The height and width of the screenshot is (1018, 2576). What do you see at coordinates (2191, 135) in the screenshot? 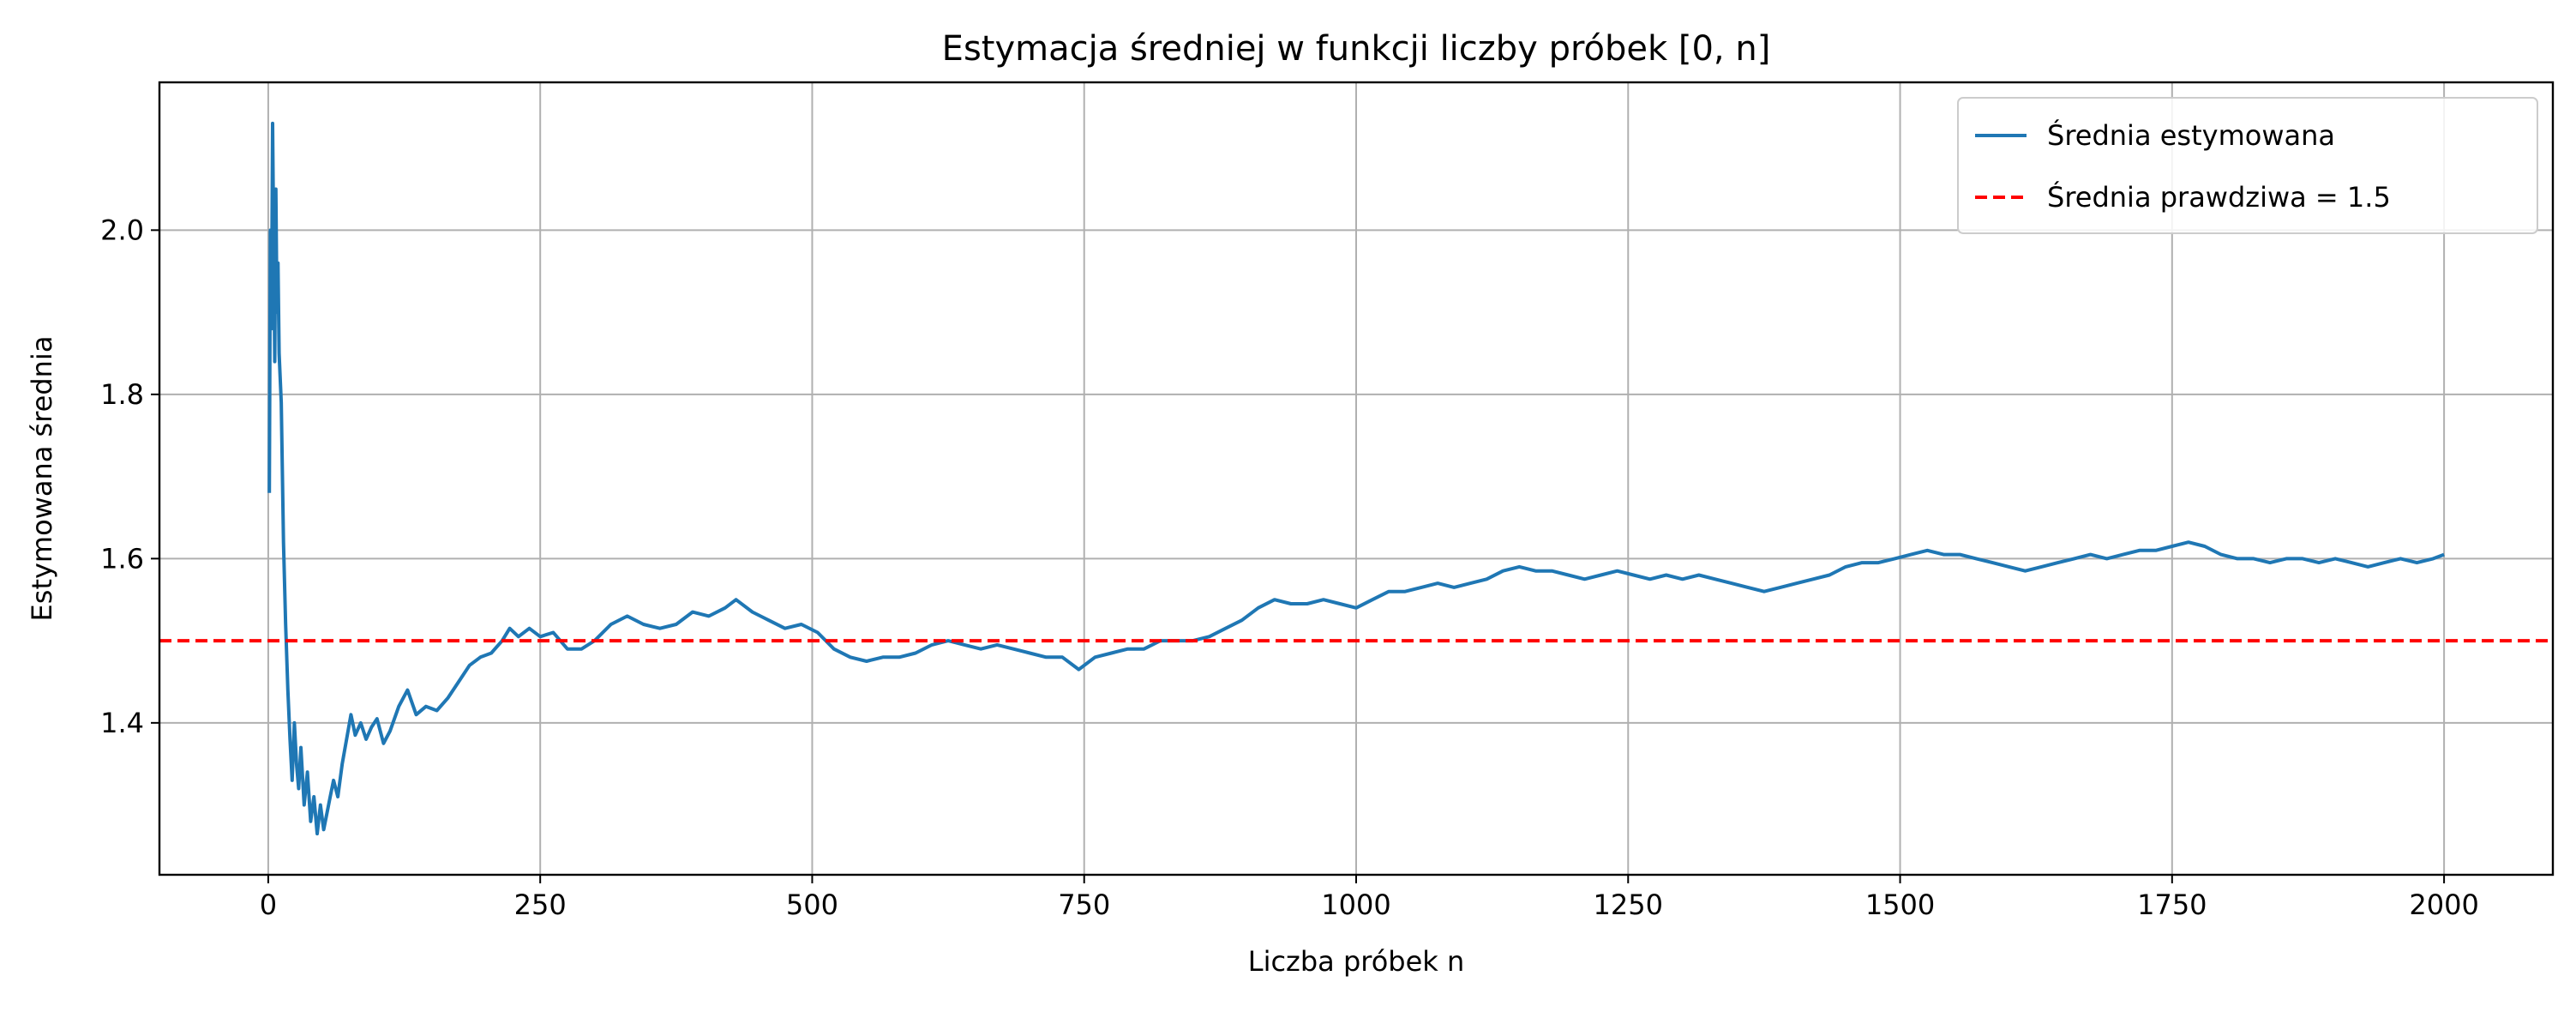
I see `legend-label-estimated: Średnia estymowana` at bounding box center [2191, 135].